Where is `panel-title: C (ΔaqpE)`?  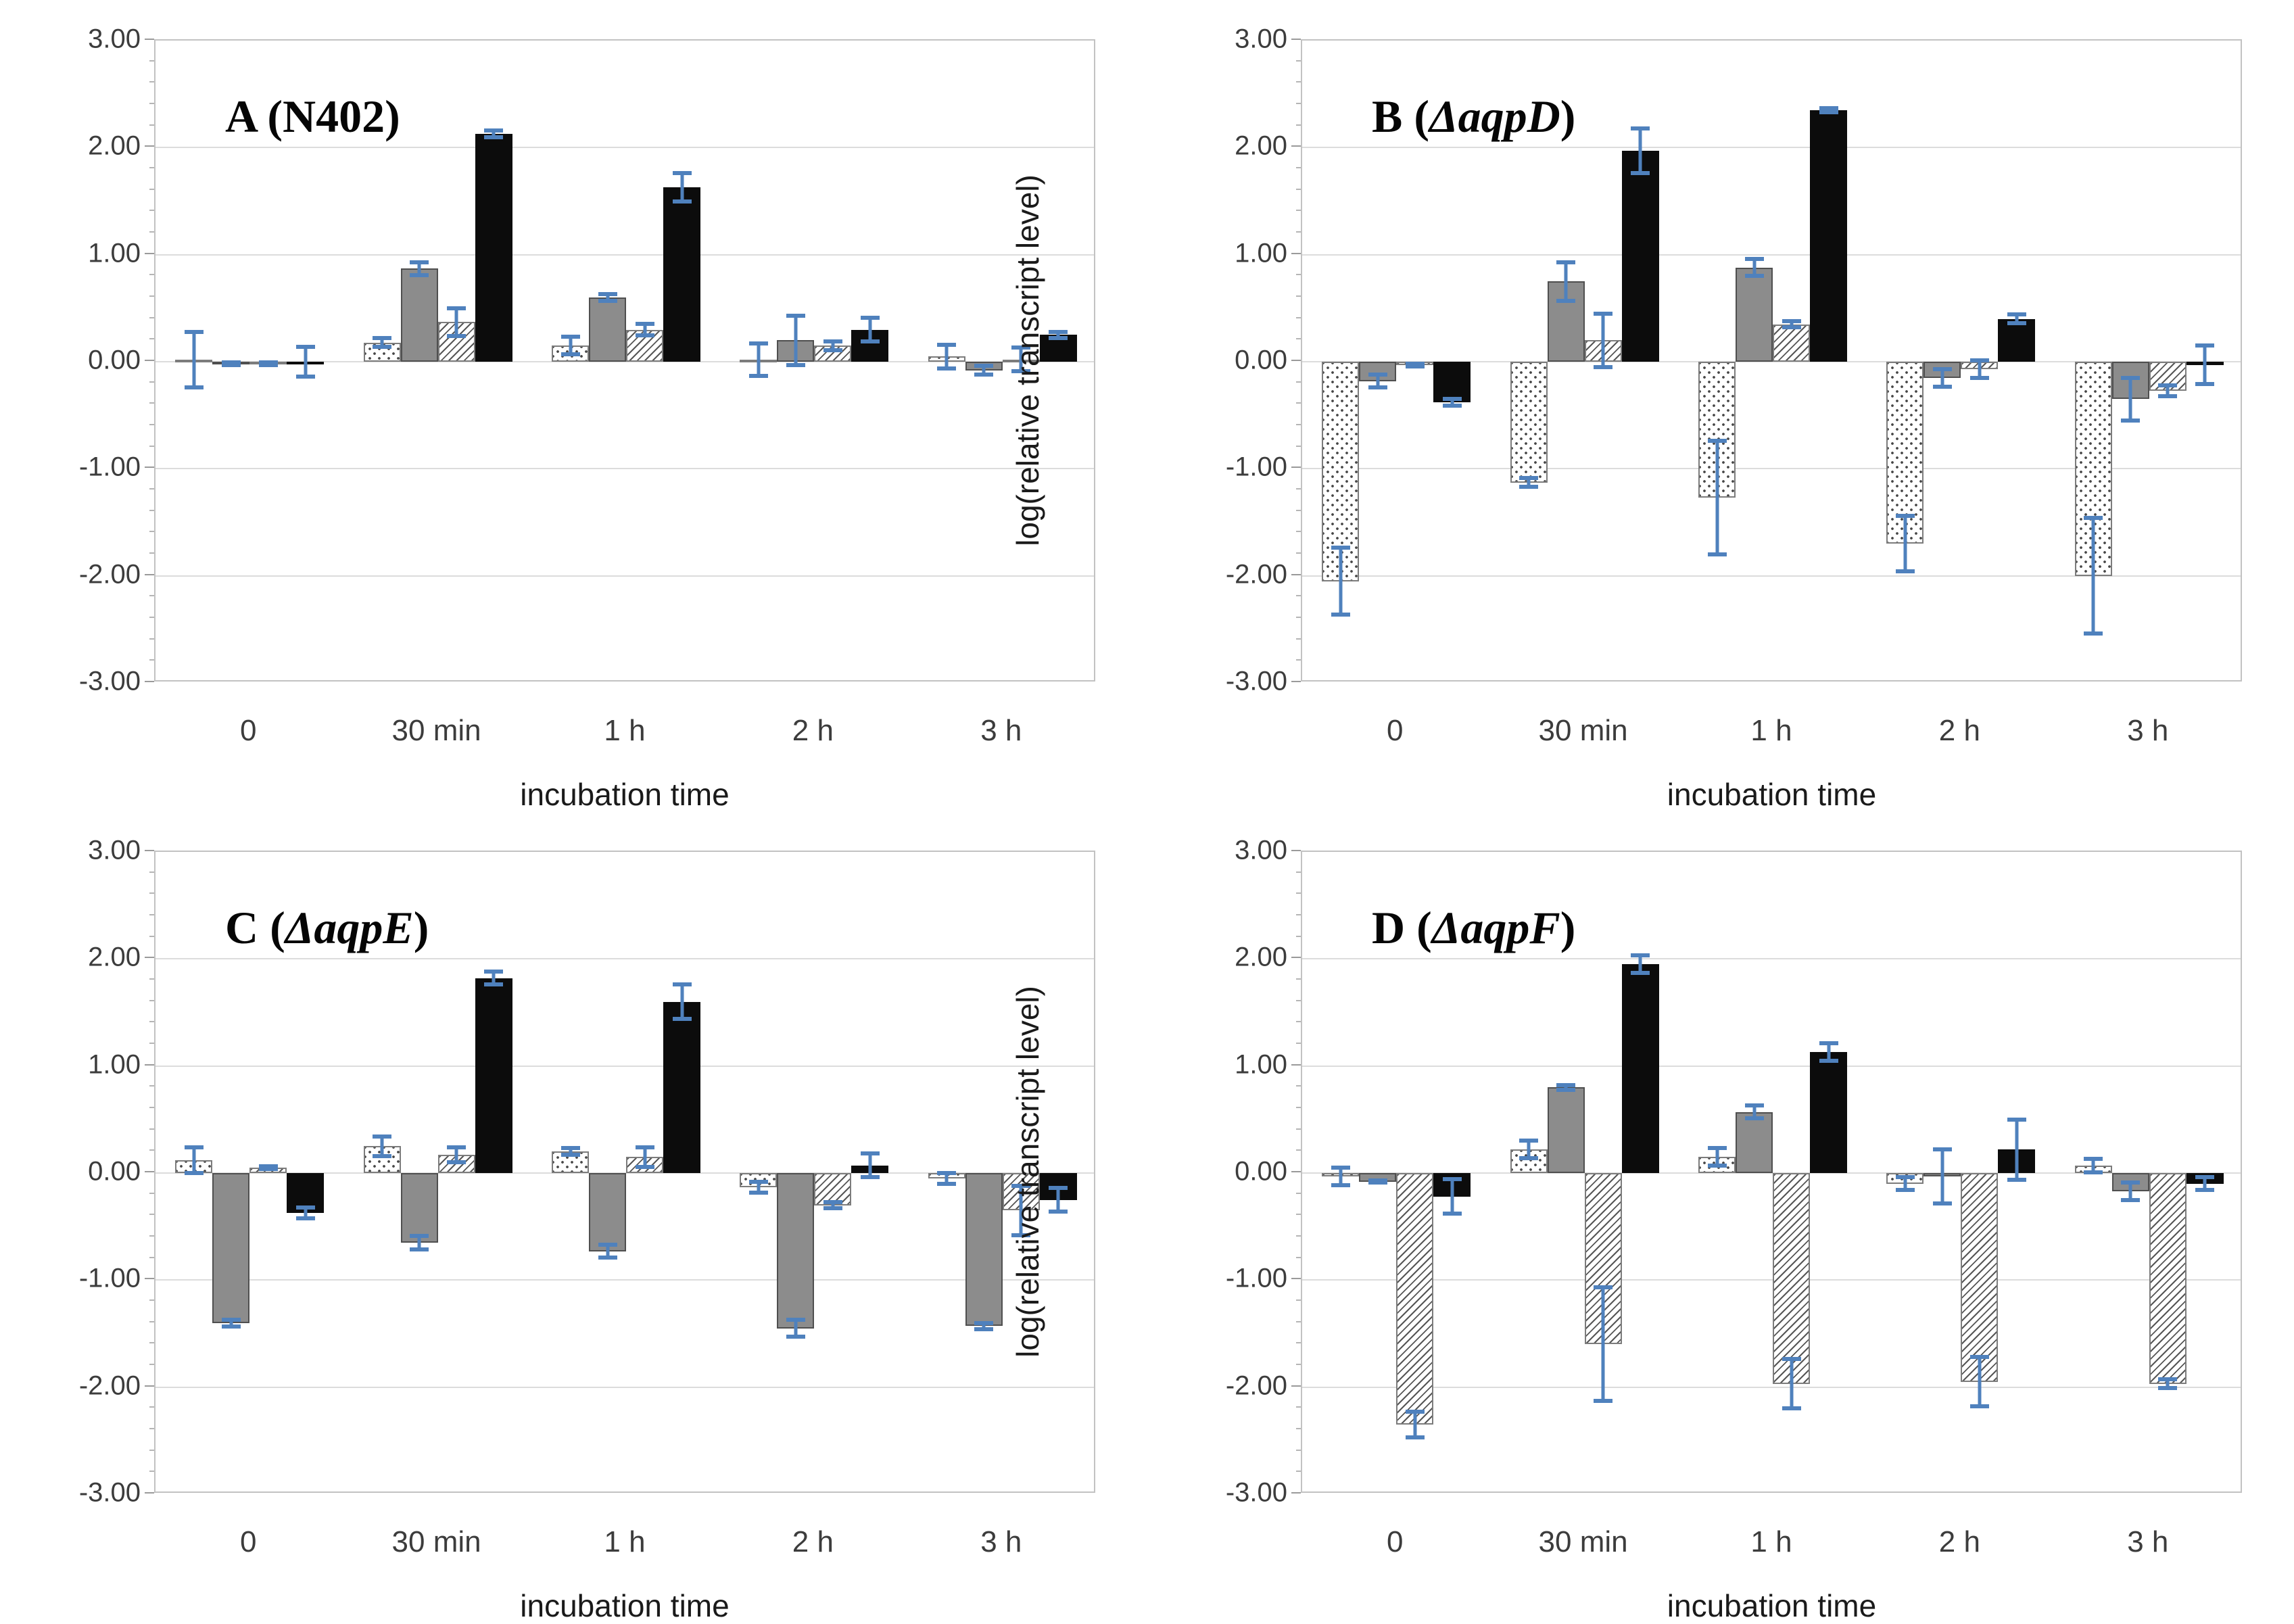
panel-title: C (ΔaqpE) is located at coordinates (327, 928).